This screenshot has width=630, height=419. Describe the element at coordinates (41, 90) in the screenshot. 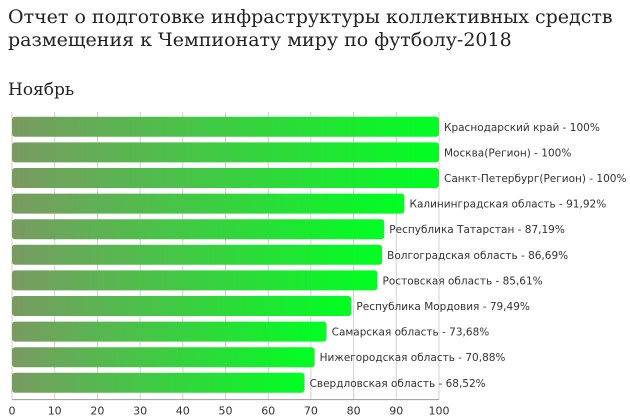

I see `chart-subtitle: Ноябрь` at that location.